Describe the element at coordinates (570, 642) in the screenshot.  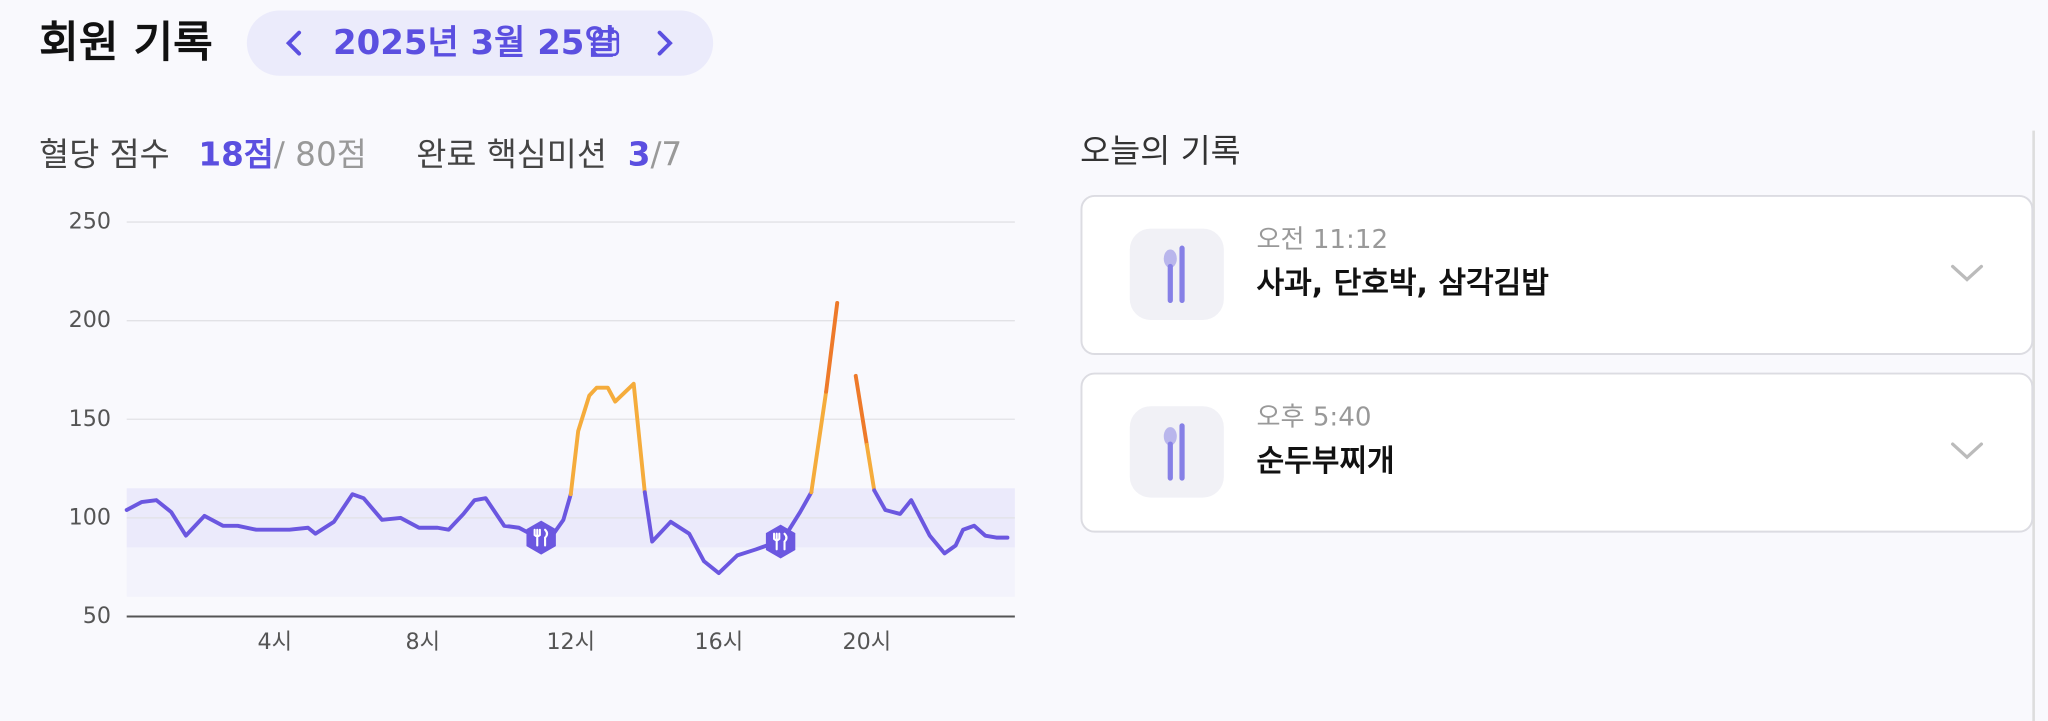
I see `x-tick-label: 12시` at that location.